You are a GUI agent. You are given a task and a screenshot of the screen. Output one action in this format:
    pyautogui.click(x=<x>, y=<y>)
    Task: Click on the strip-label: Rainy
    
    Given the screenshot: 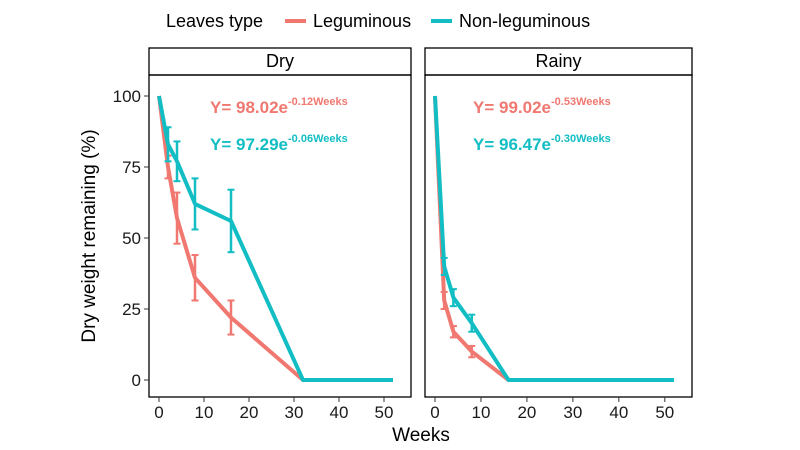 What is the action you would take?
    pyautogui.click(x=558, y=61)
    